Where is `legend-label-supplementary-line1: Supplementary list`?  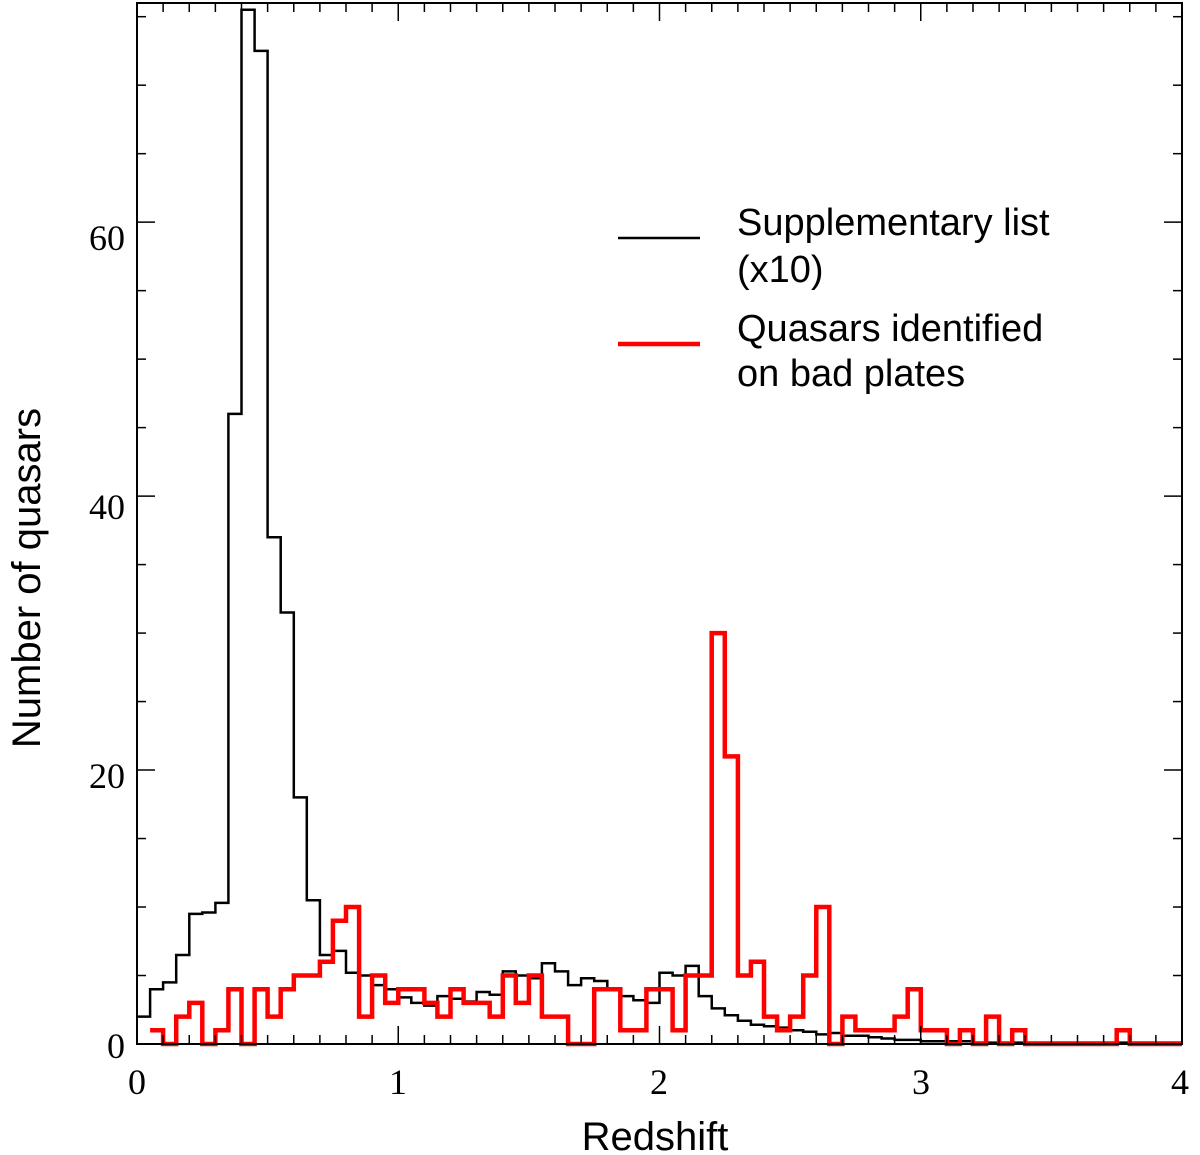 legend-label-supplementary-line1: Supplementary list is located at coordinates (893, 223).